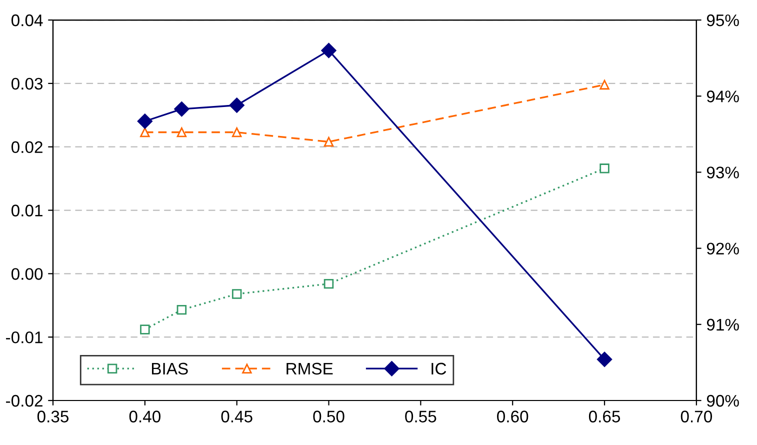 This screenshot has width=757, height=445. What do you see at coordinates (328, 416) in the screenshot?
I see `x-tick-label: 0.50` at bounding box center [328, 416].